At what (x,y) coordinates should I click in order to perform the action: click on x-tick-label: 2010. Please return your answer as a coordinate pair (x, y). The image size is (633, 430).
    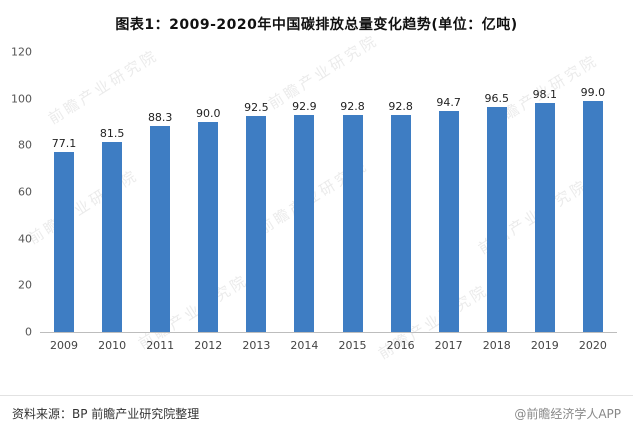
    Looking at the image, I should click on (112, 345).